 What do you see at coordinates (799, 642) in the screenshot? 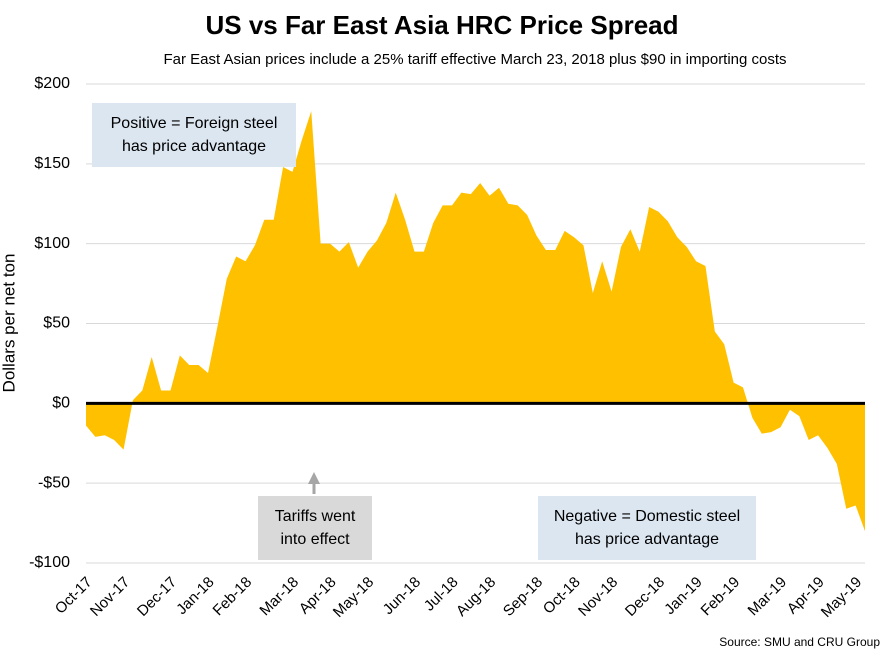
I see `source: Source: SMU and CRU Group` at bounding box center [799, 642].